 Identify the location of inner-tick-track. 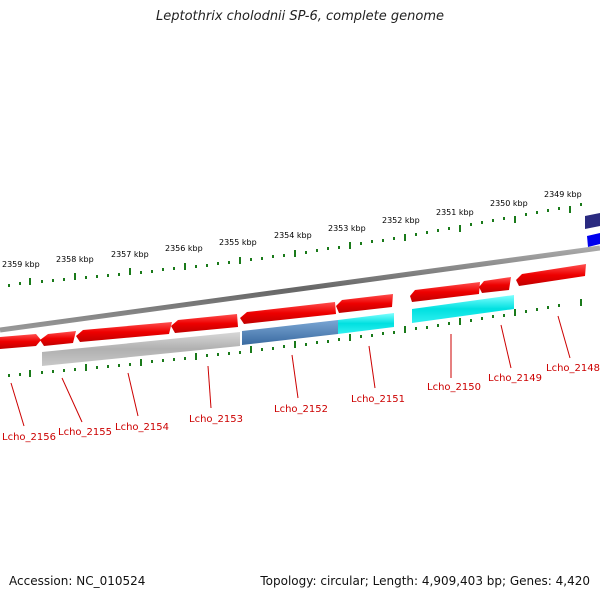
(295, 338).